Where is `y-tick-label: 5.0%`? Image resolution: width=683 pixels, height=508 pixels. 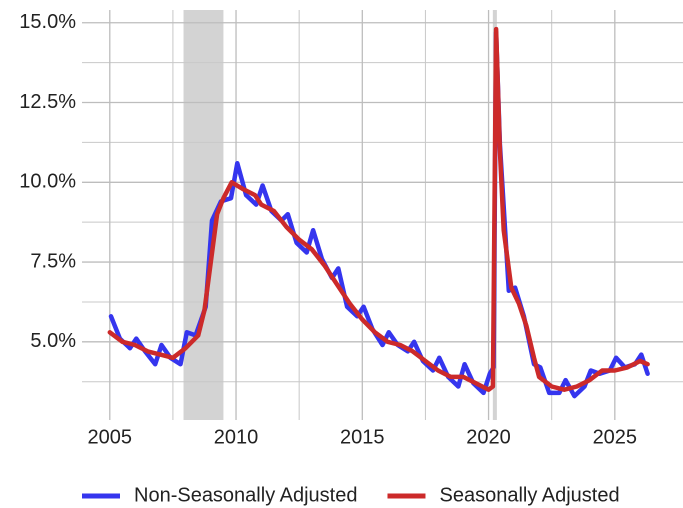
y-tick-label: 5.0% is located at coordinates (53, 341).